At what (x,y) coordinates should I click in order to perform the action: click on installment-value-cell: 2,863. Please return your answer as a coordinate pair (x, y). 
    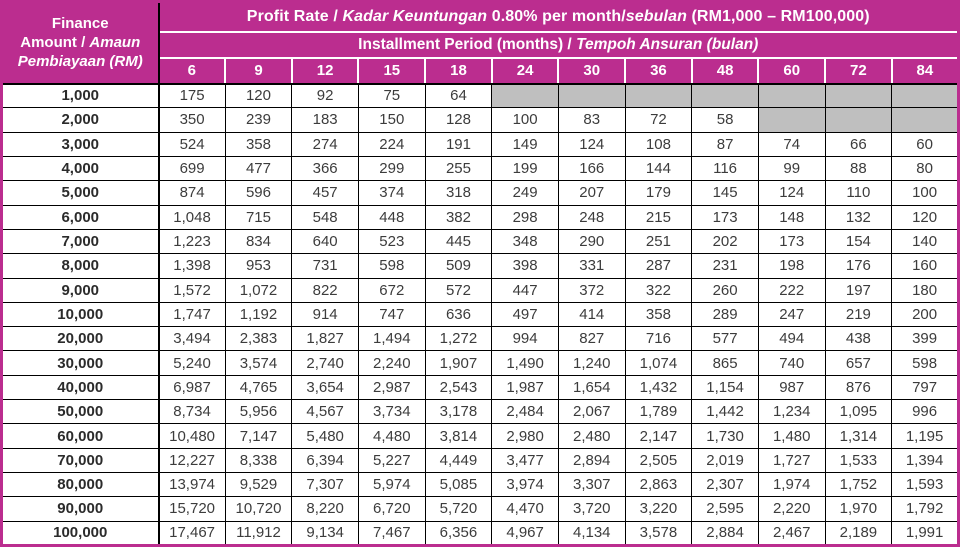
    Looking at the image, I should click on (658, 484).